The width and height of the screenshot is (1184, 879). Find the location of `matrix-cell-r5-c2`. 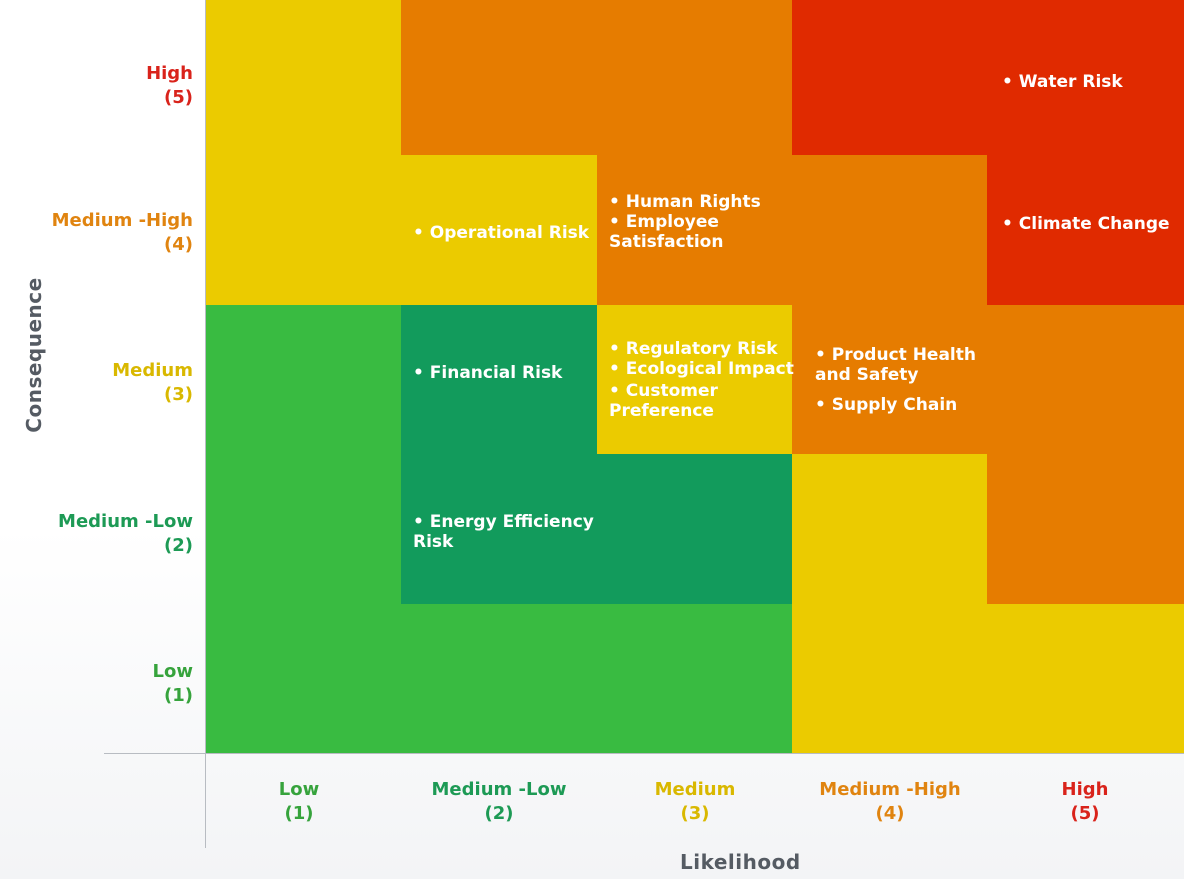

matrix-cell-r5-c2 is located at coordinates (597, 78).